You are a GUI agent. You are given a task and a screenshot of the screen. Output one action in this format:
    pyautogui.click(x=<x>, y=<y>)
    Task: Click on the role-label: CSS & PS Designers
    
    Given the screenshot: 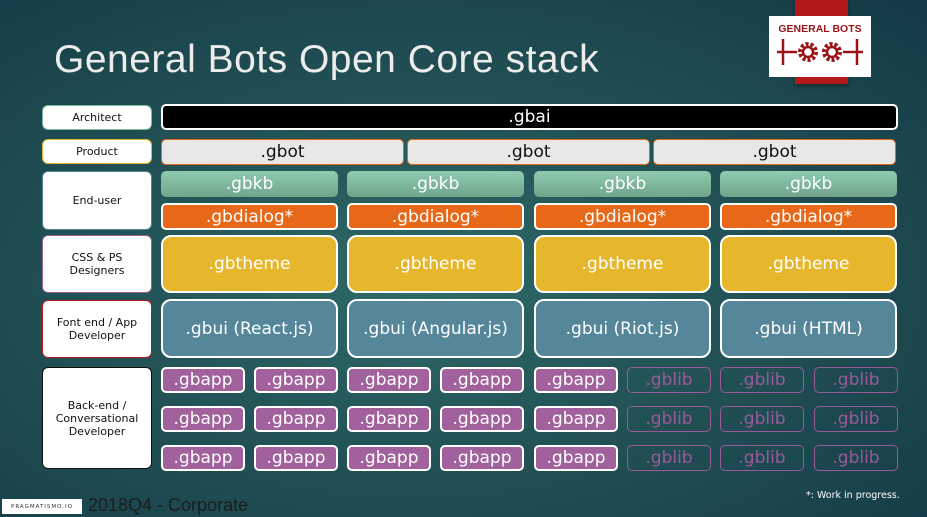 What is the action you would take?
    pyautogui.click(x=97, y=264)
    